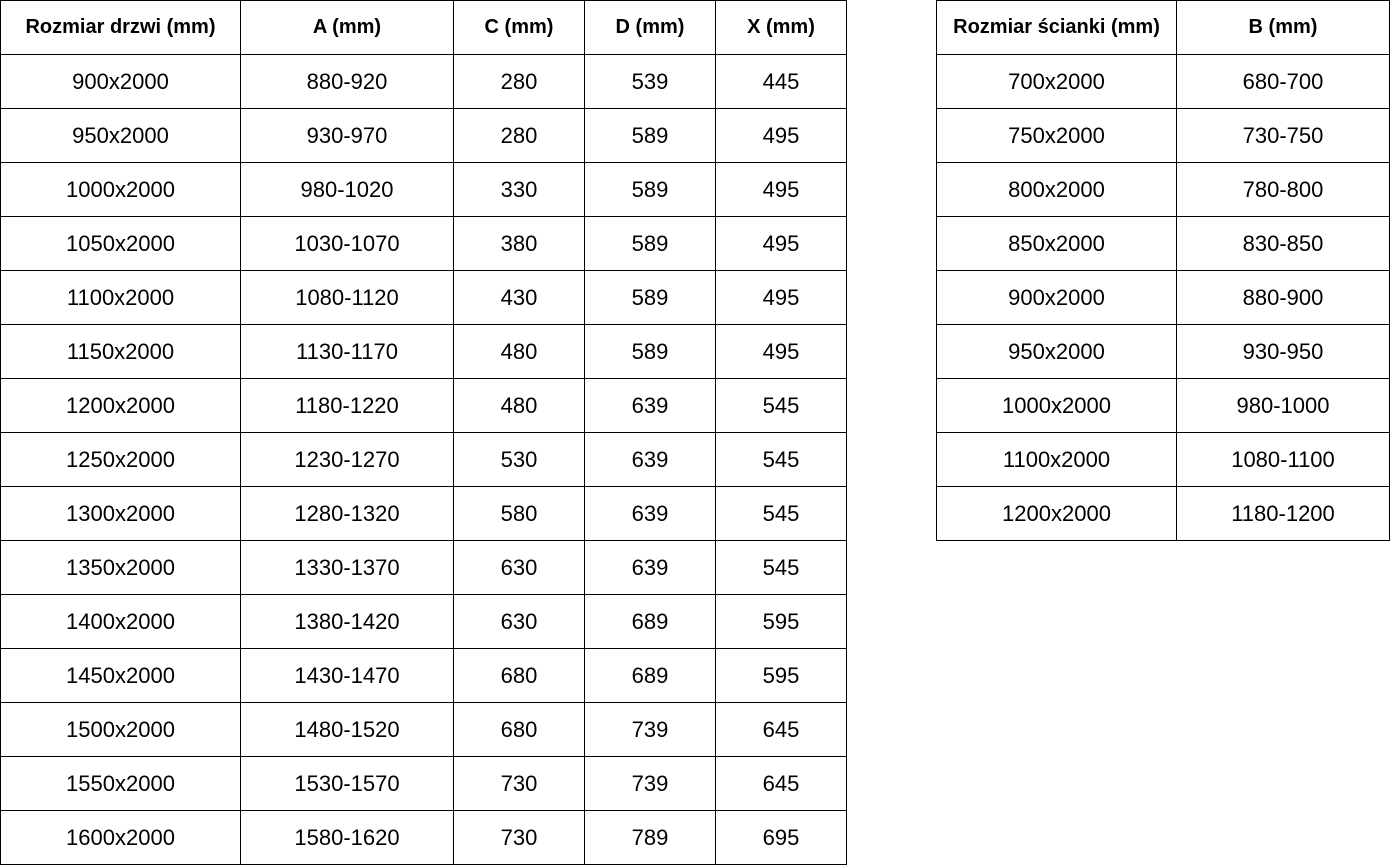 Image resolution: width=1390 pixels, height=865 pixels. What do you see at coordinates (1056, 27) in the screenshot?
I see `column-header: Rozmiar ścianki (mm)` at bounding box center [1056, 27].